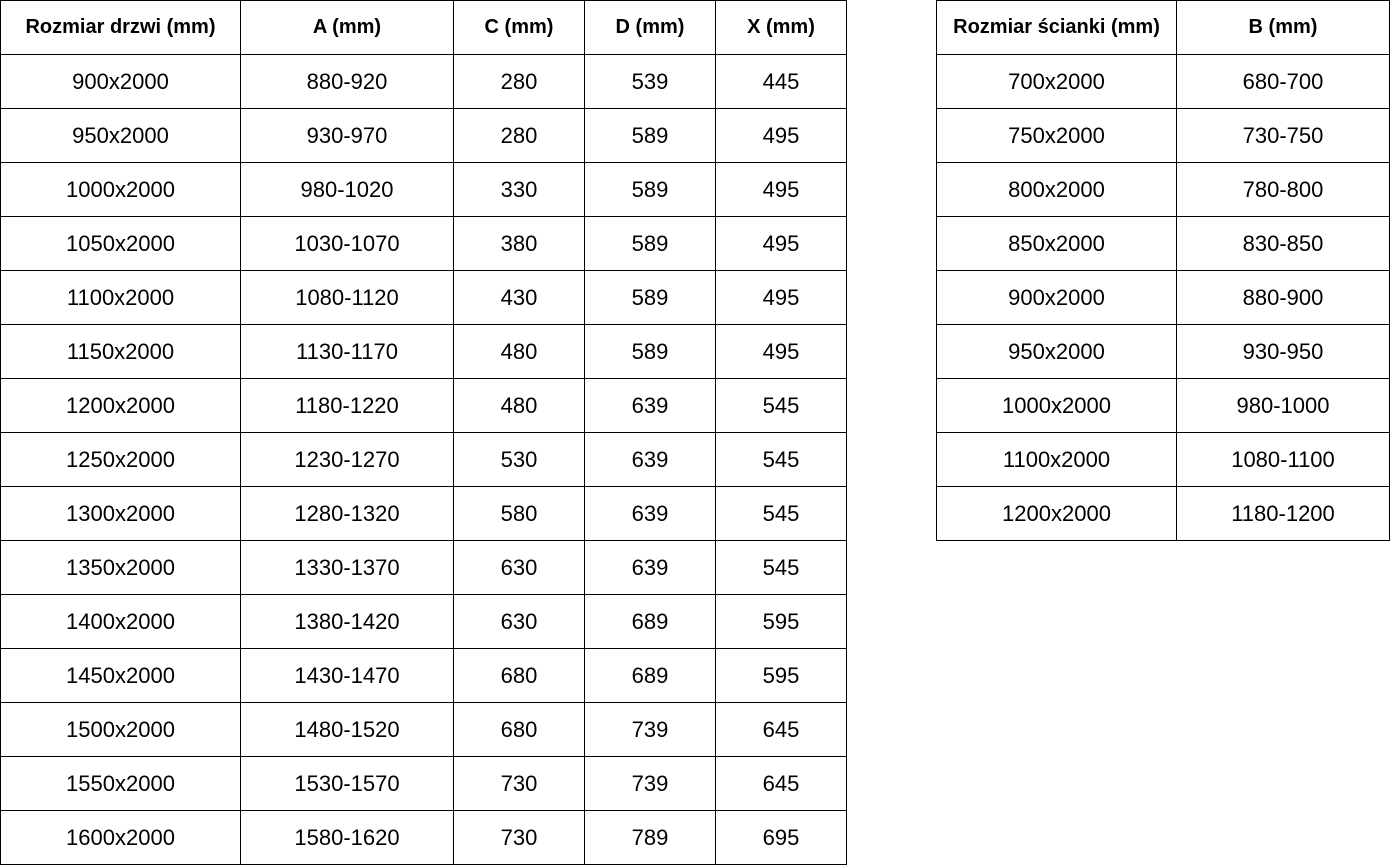 Image resolution: width=1390 pixels, height=865 pixels. What do you see at coordinates (1056, 27) in the screenshot?
I see `column-header: Rozmiar ścianki (mm)` at bounding box center [1056, 27].